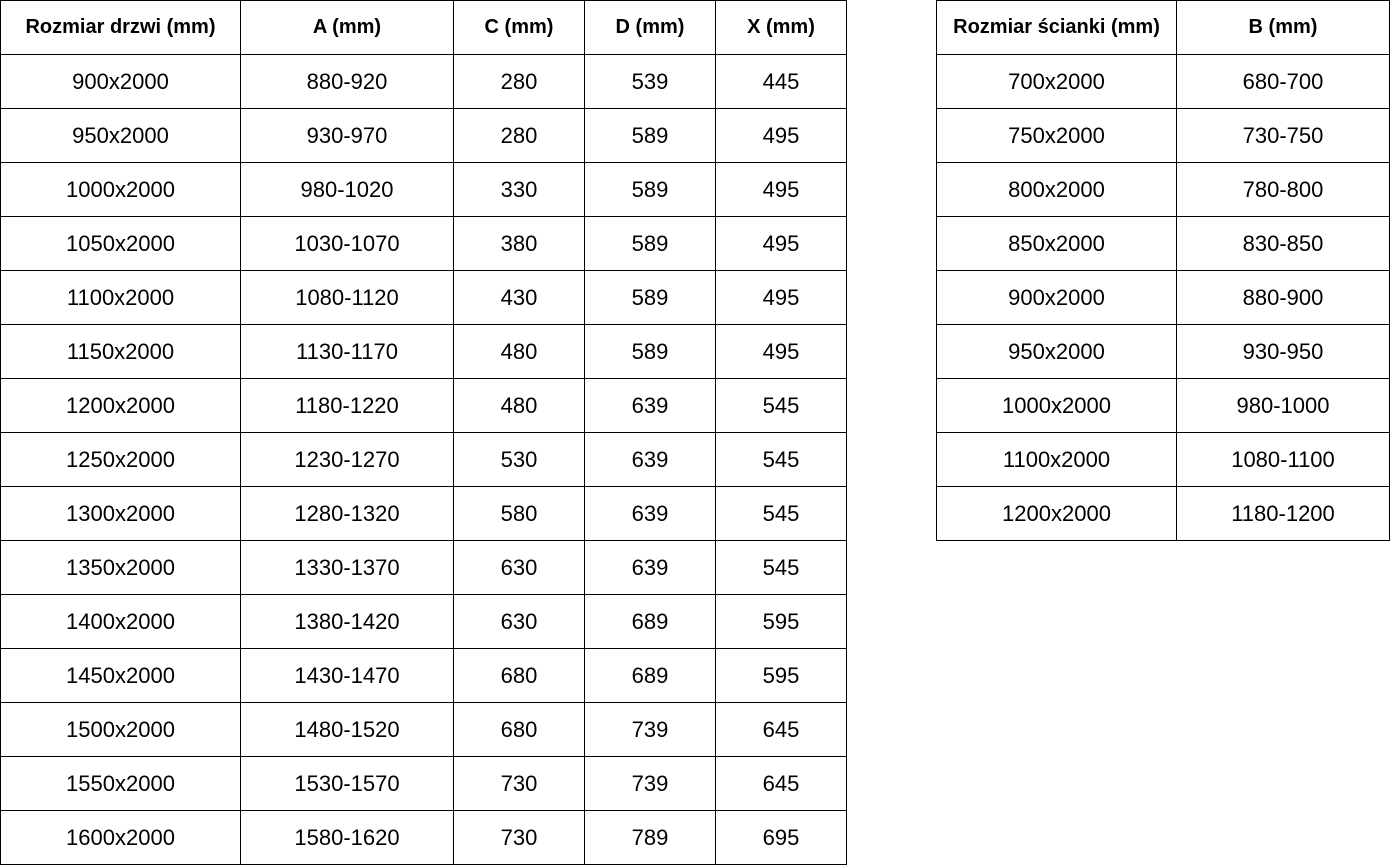 Image resolution: width=1390 pixels, height=865 pixels. What do you see at coordinates (1056, 27) in the screenshot?
I see `column-header: Rozmiar ścianki (mm)` at bounding box center [1056, 27].